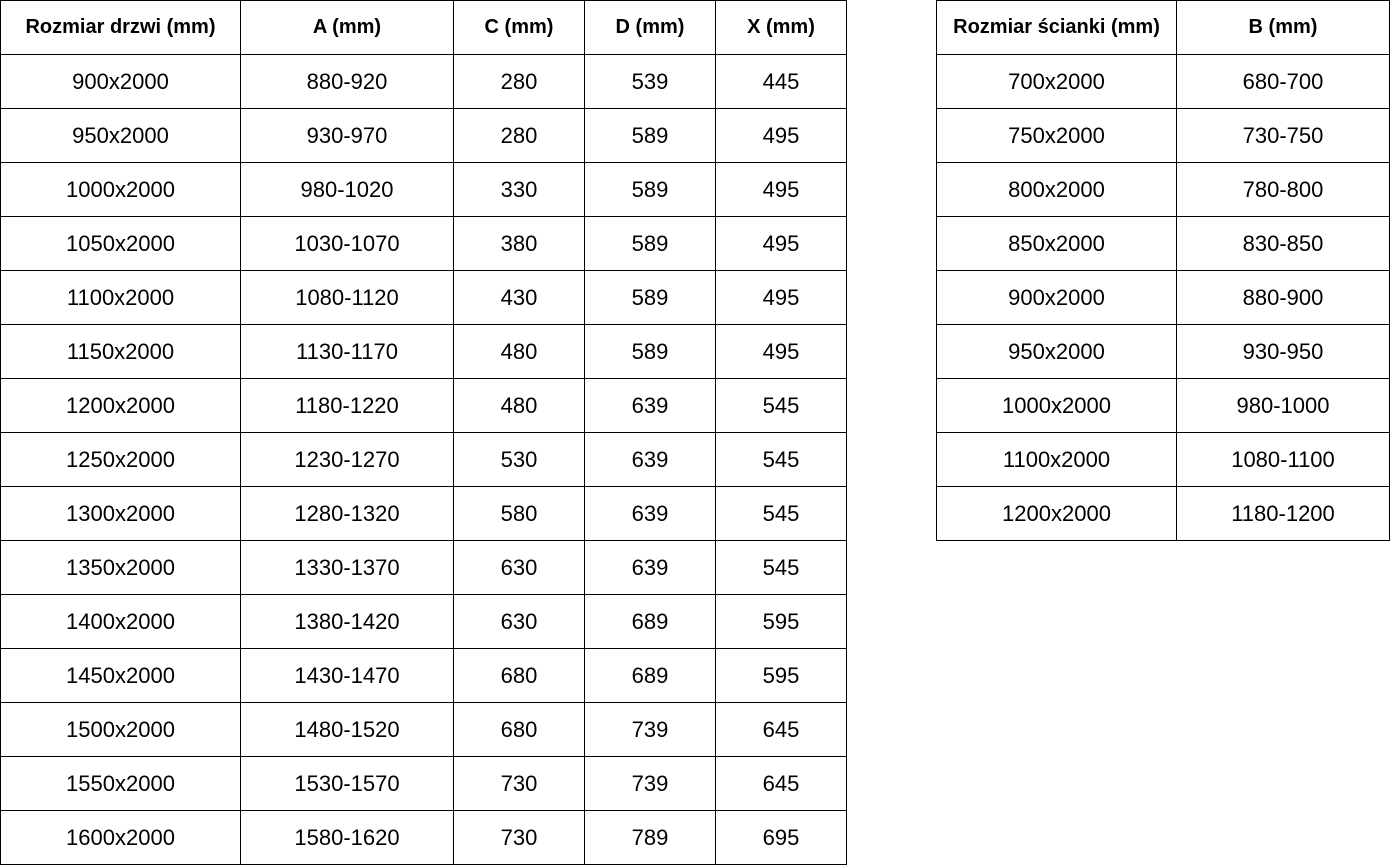 Image resolution: width=1390 pixels, height=865 pixels. What do you see at coordinates (1056, 27) in the screenshot?
I see `column-header: Rozmiar ścianki (mm)` at bounding box center [1056, 27].